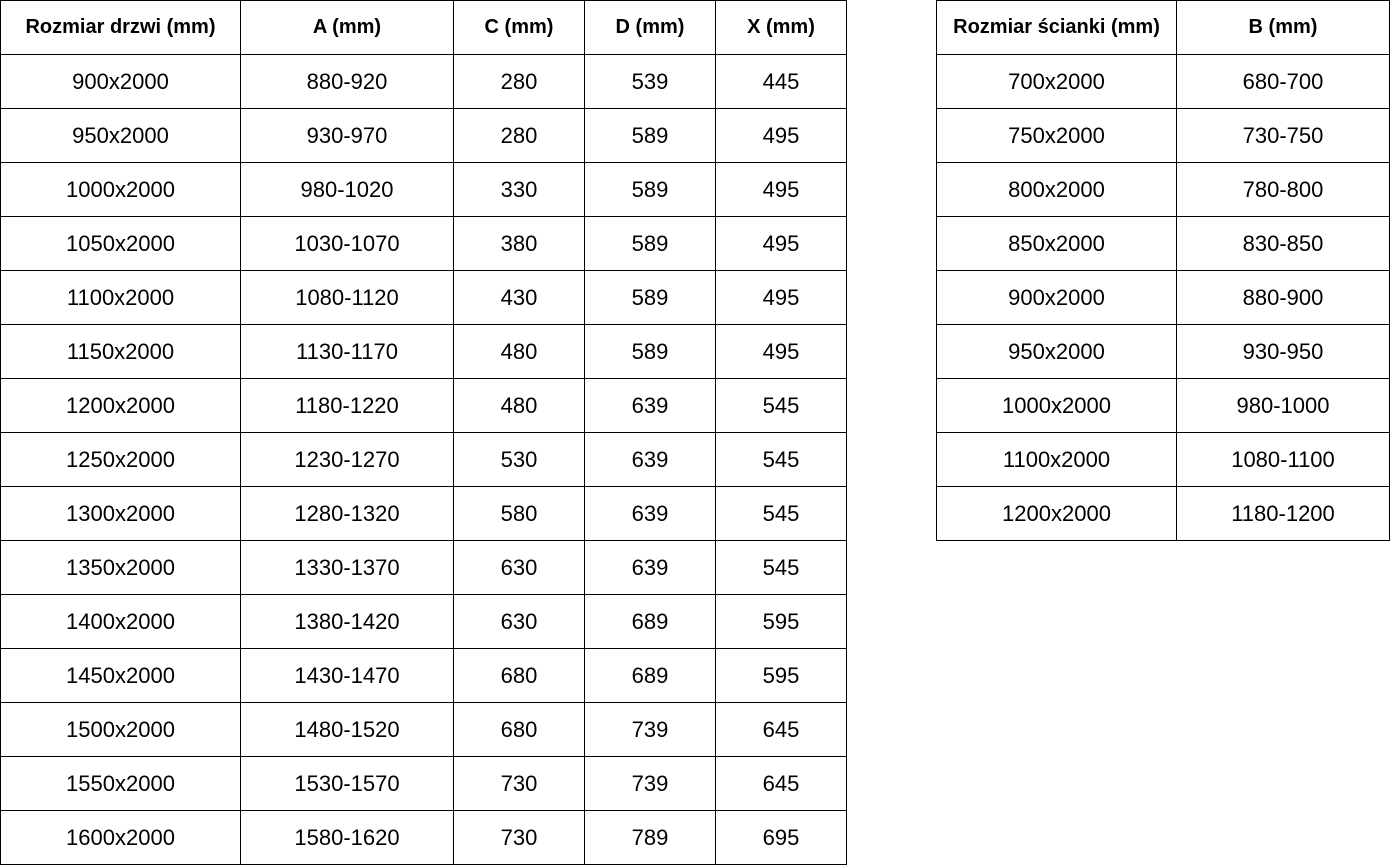 Image resolution: width=1390 pixels, height=865 pixels. What do you see at coordinates (1056, 27) in the screenshot?
I see `column-header: Rozmiar ścianki (mm)` at bounding box center [1056, 27].